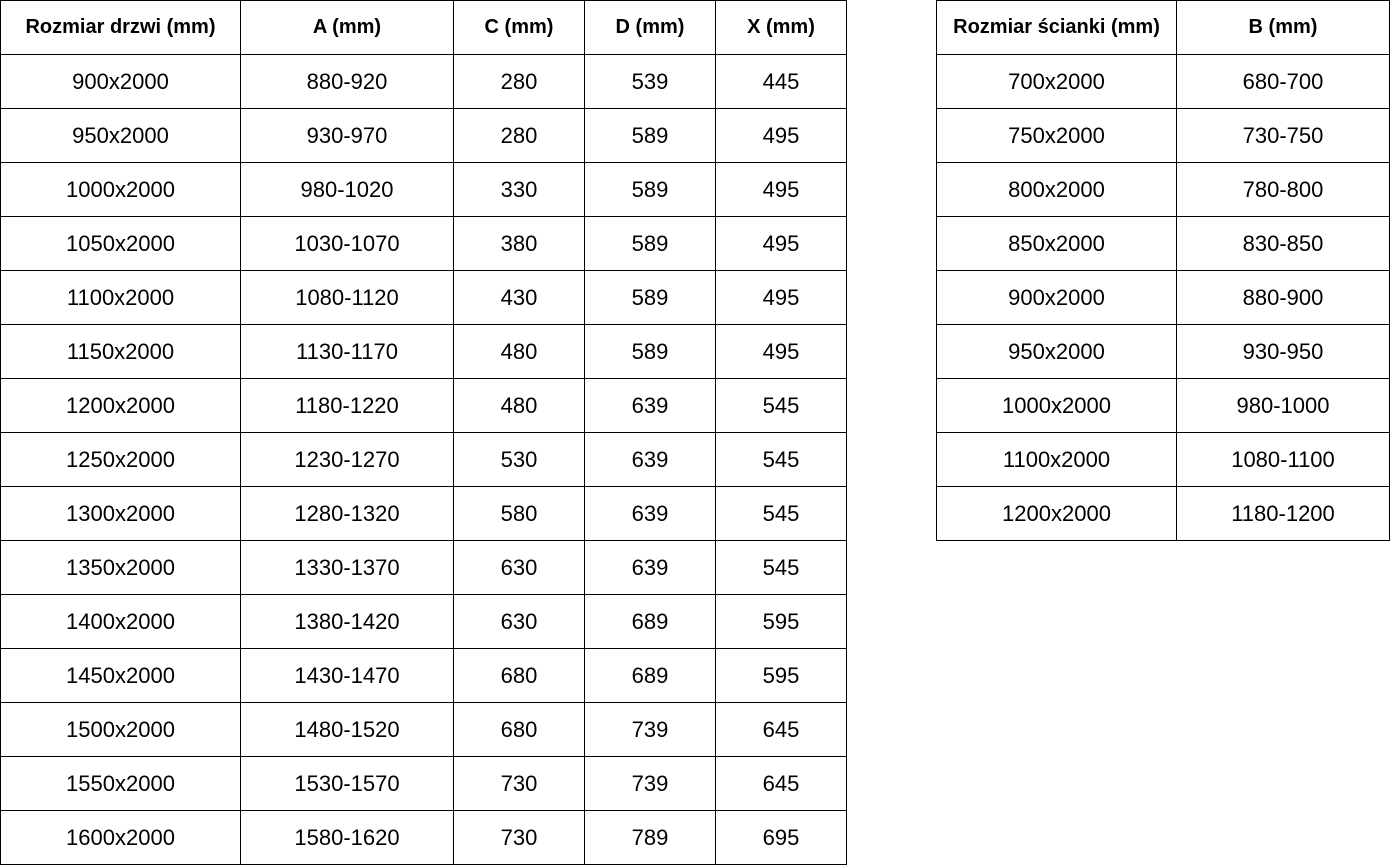 Image resolution: width=1390 pixels, height=865 pixels. What do you see at coordinates (1056, 27) in the screenshot?
I see `column-header: Rozmiar ścianki (mm)` at bounding box center [1056, 27].